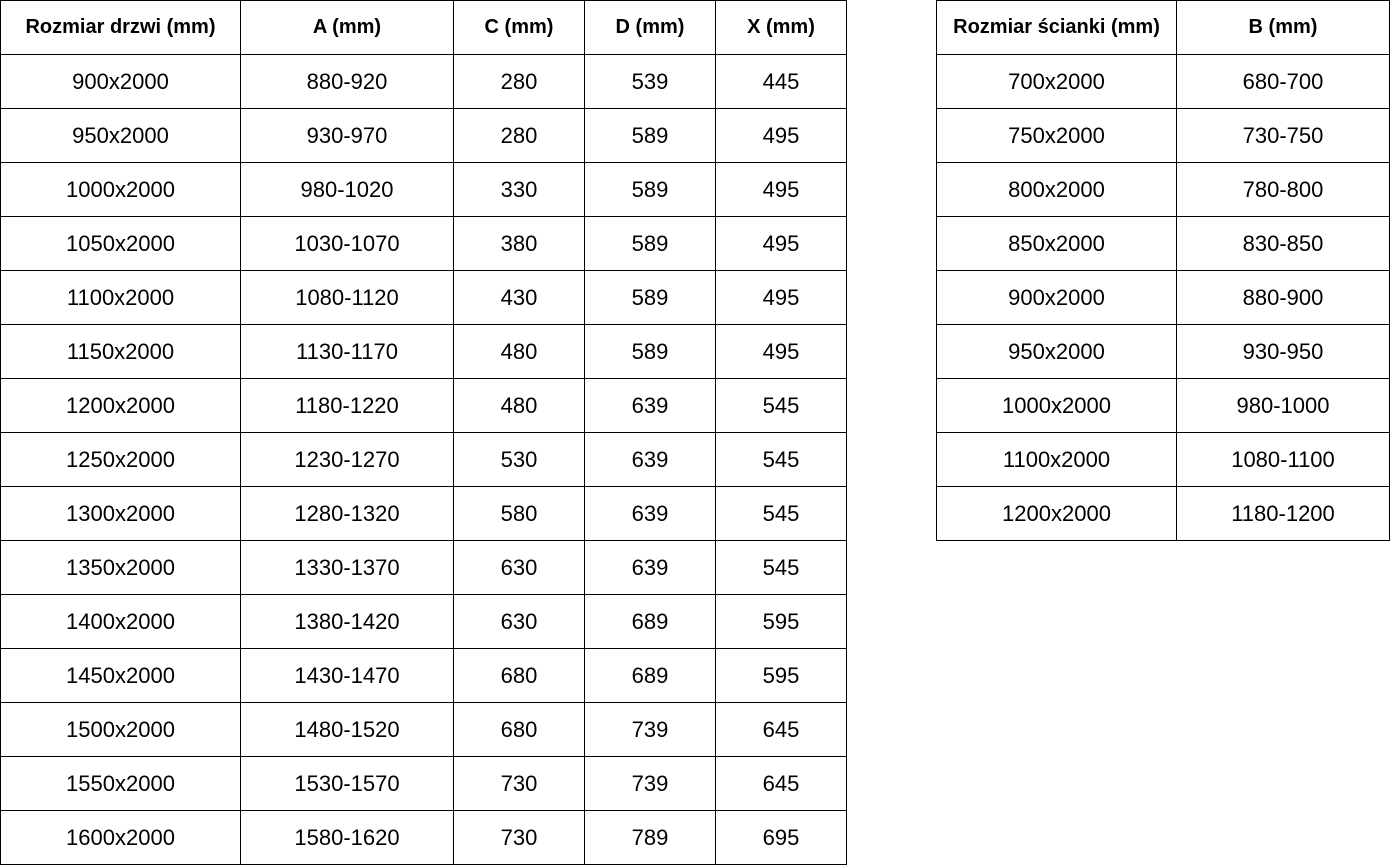 Image resolution: width=1390 pixels, height=865 pixels. What do you see at coordinates (1056, 27) in the screenshot?
I see `column-header: Rozmiar ścianki (mm)` at bounding box center [1056, 27].